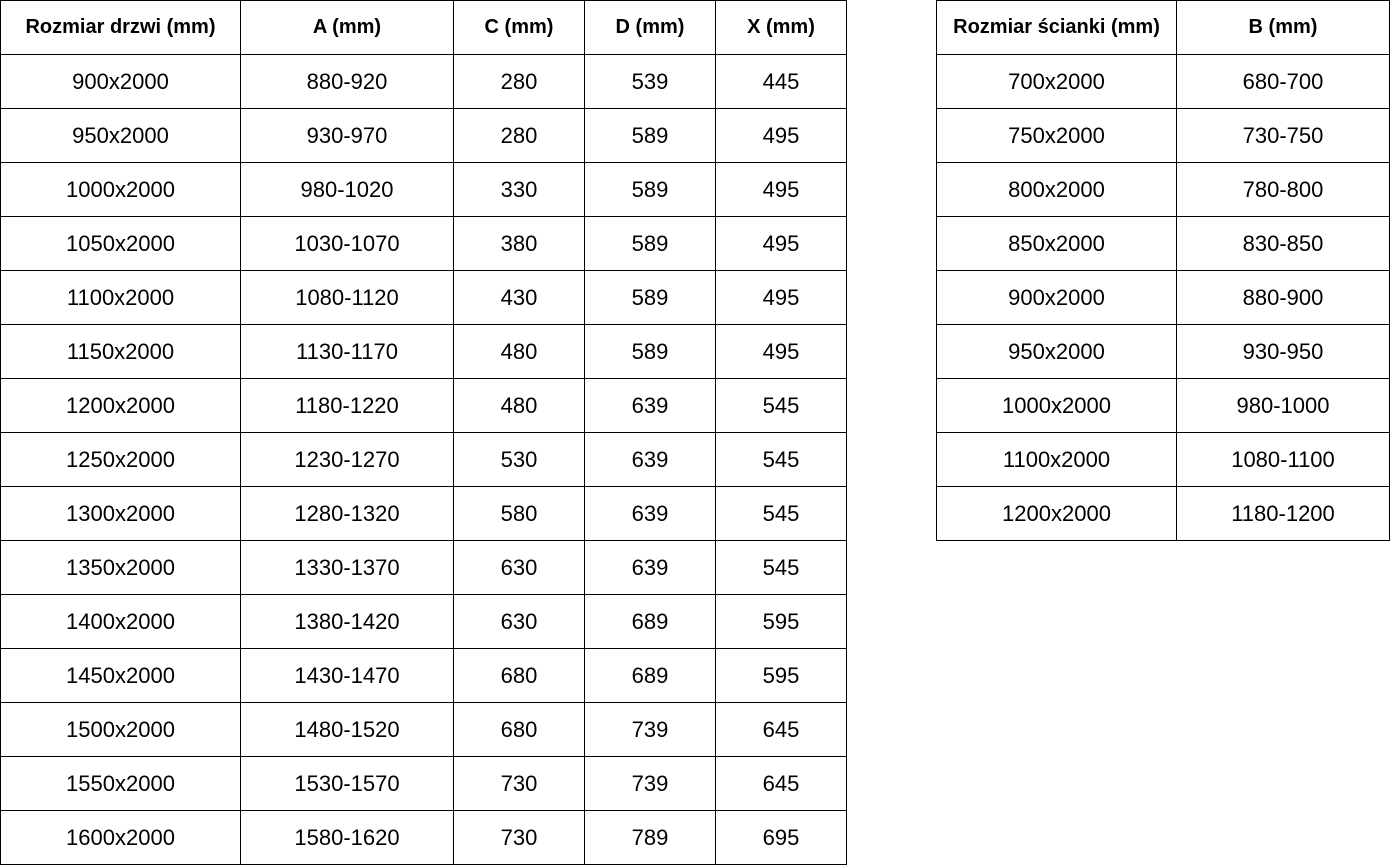 Image resolution: width=1390 pixels, height=865 pixels. What do you see at coordinates (1056, 27) in the screenshot?
I see `column-header: Rozmiar ścianki (mm)` at bounding box center [1056, 27].